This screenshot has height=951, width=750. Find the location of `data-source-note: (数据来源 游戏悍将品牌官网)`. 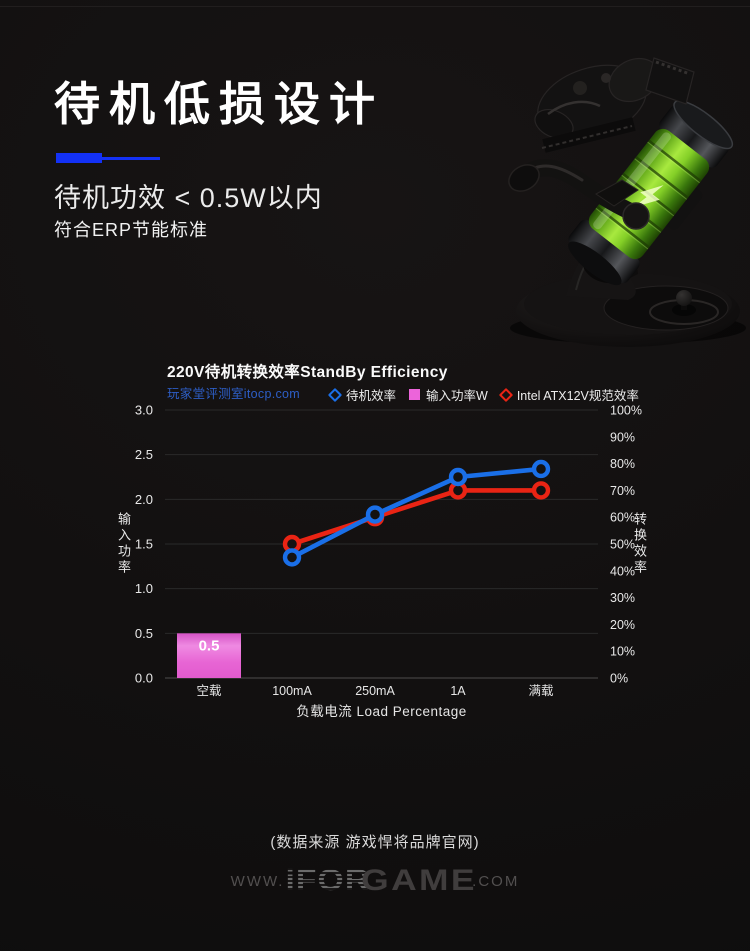

data-source-note: (数据来源 游戏悍将品牌官网) is located at coordinates (375, 842).